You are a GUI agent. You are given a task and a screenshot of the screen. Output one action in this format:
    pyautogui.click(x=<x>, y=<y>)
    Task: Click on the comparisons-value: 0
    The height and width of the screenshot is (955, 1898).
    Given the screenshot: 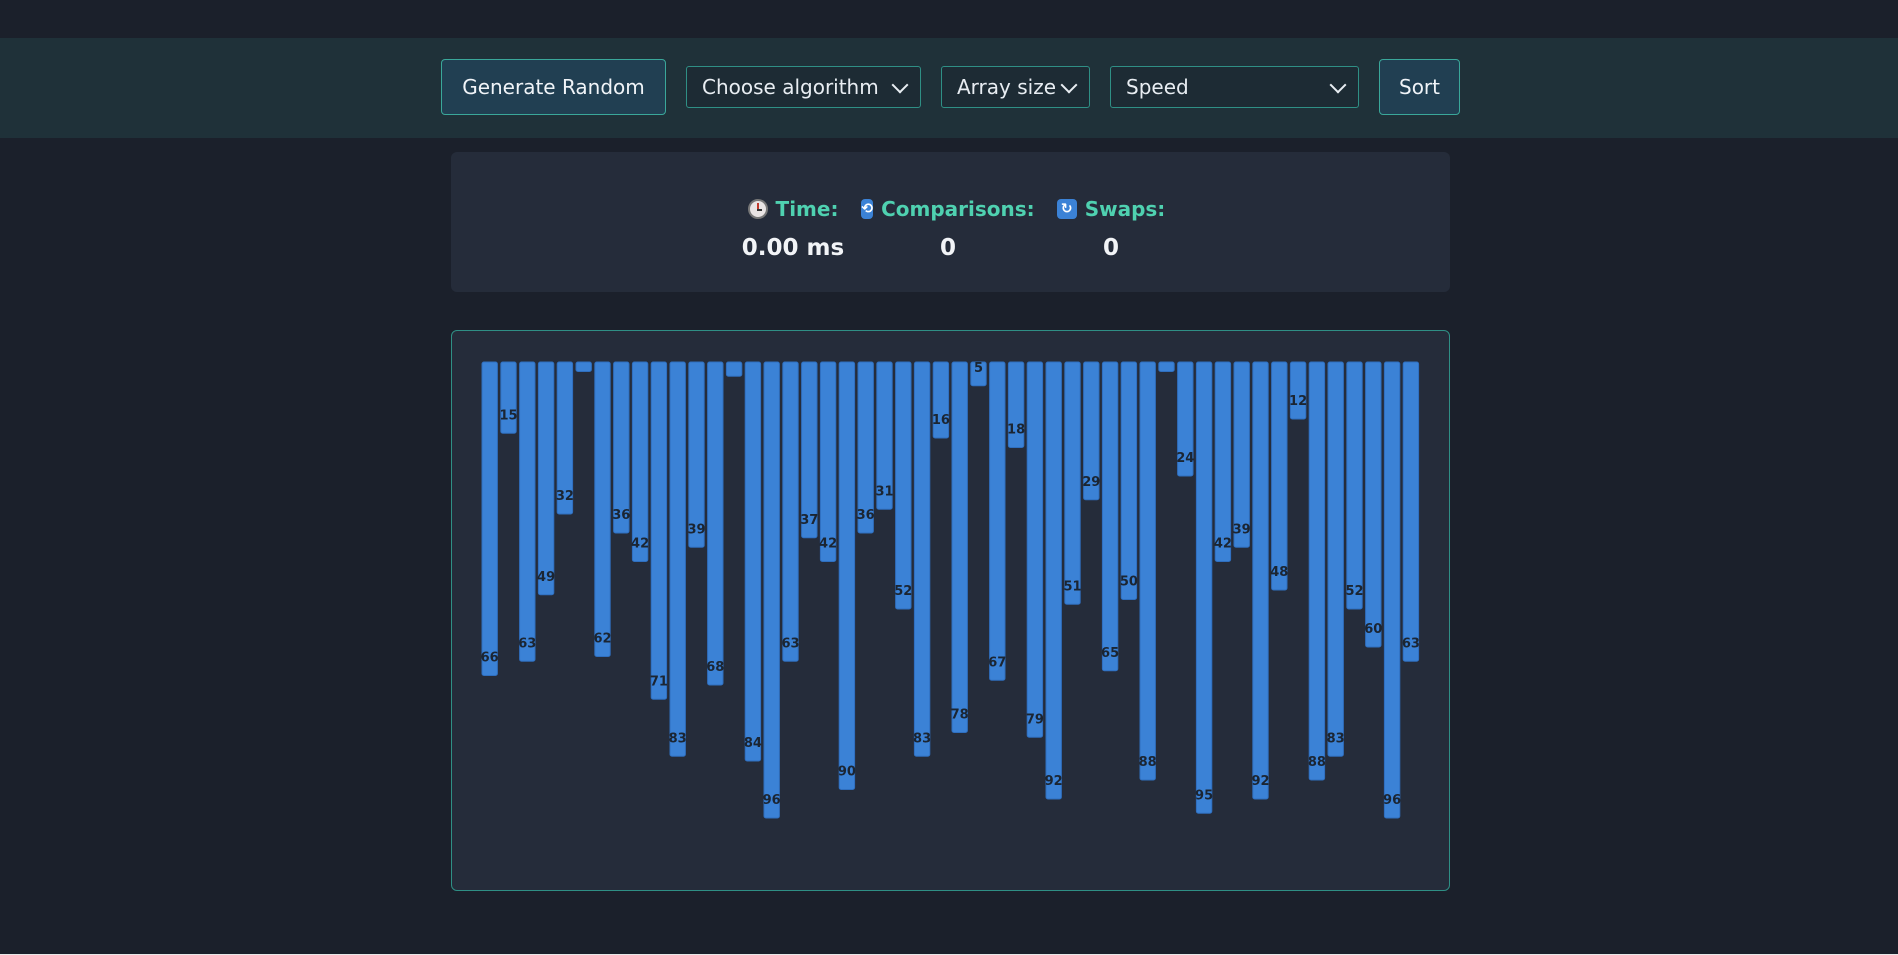 What is the action you would take?
    pyautogui.click(x=947, y=248)
    